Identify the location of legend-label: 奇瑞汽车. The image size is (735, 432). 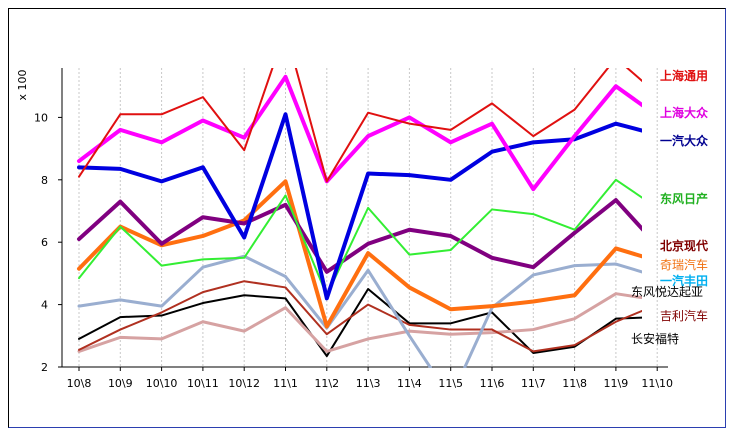
(684, 264).